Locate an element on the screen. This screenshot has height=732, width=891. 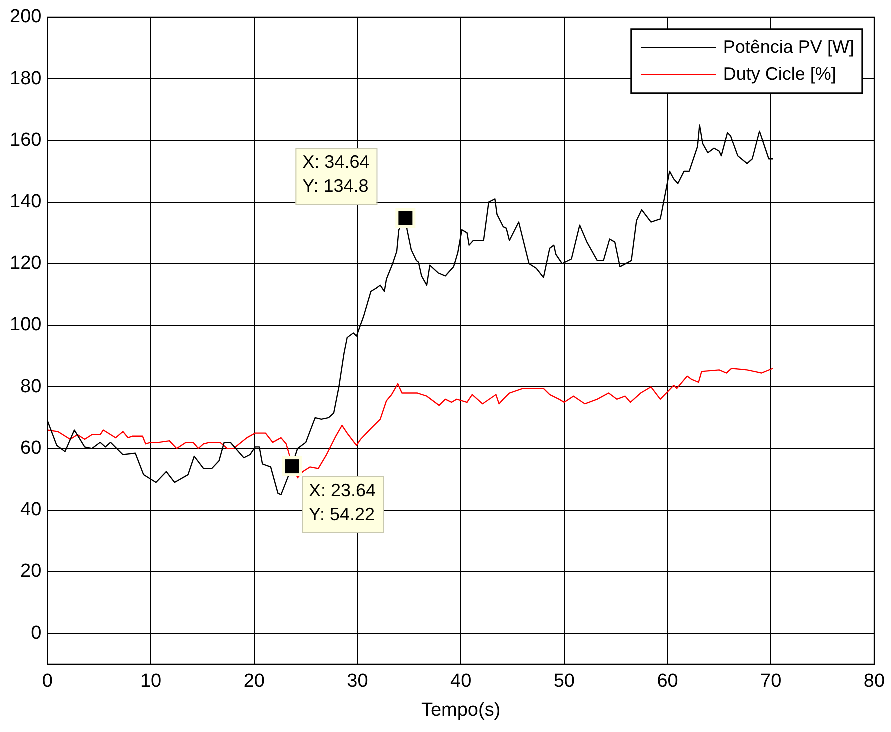
y-tick-label: 80 is located at coordinates (31, 387).